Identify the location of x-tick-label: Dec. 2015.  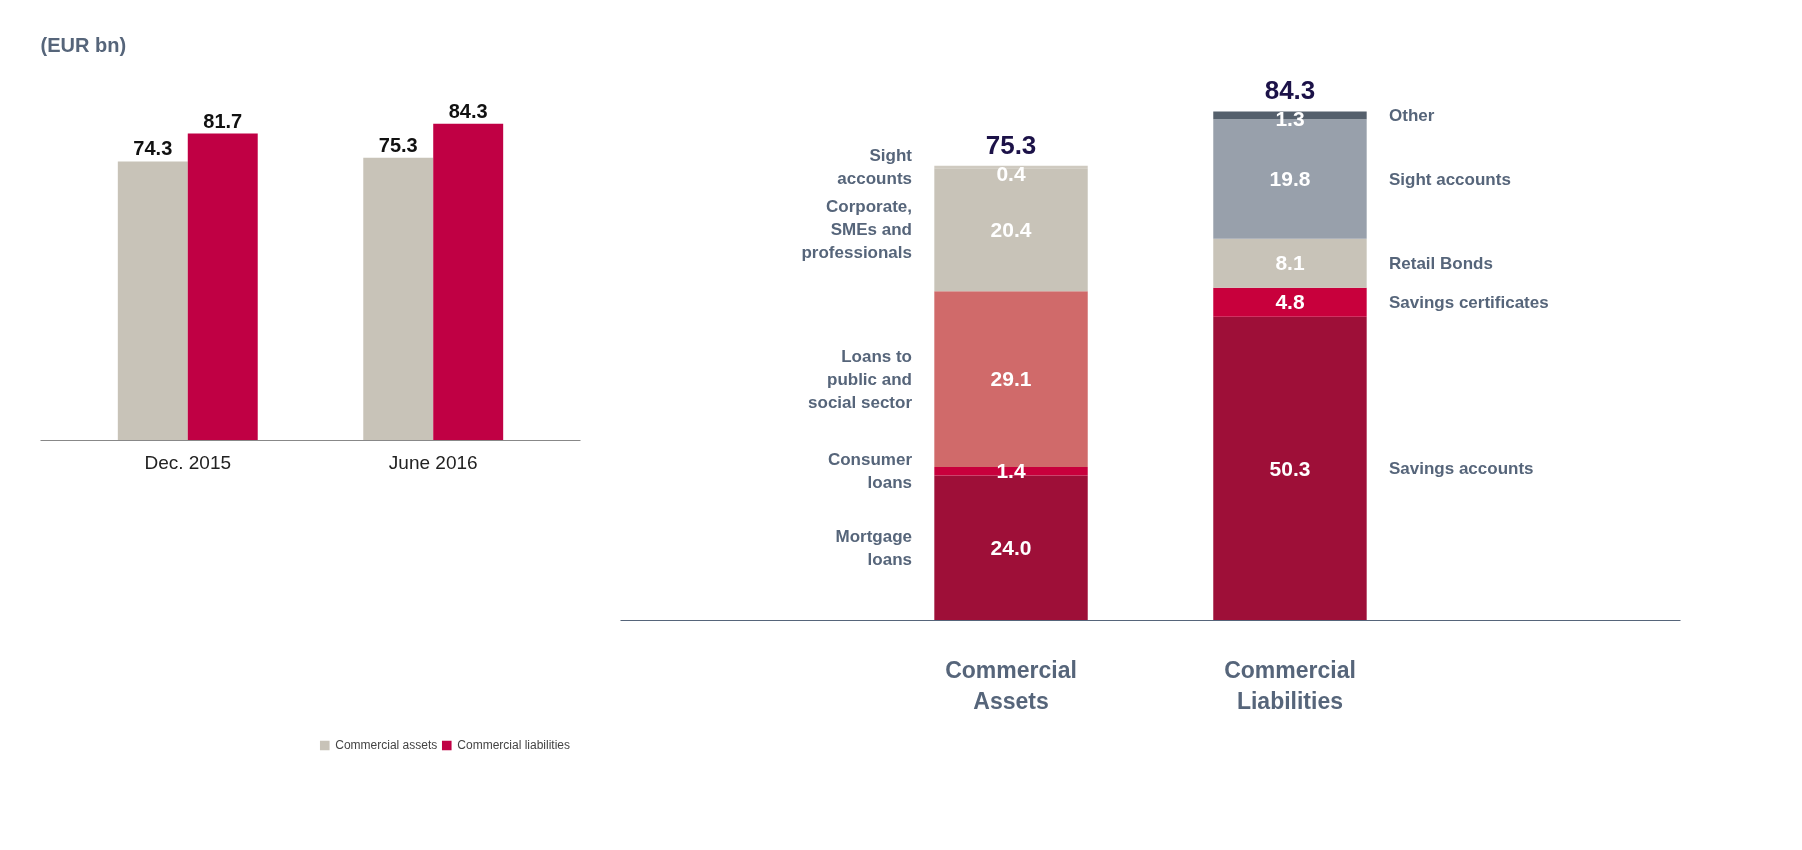
(188, 462).